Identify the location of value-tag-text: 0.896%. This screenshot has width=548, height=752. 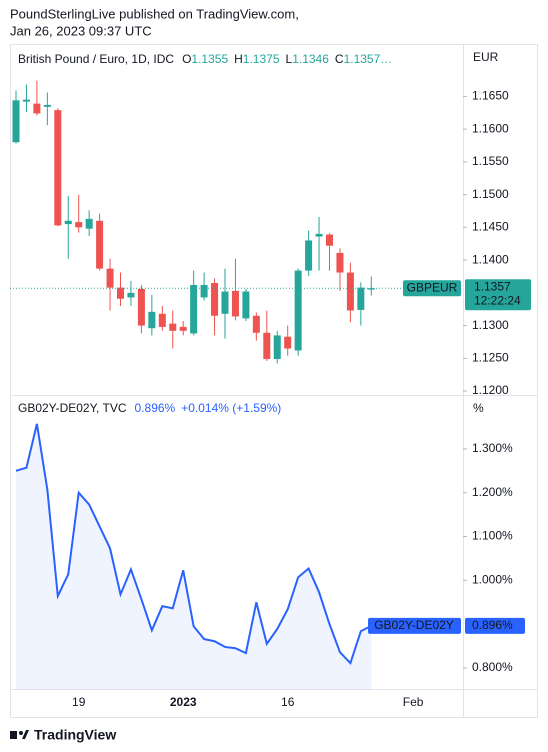
(492, 625).